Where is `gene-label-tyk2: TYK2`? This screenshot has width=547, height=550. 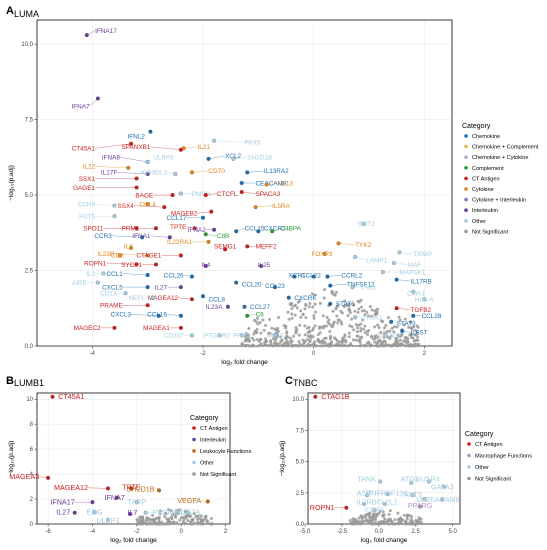
gene-label-tyk2: TYK2 is located at coordinates (363, 245).